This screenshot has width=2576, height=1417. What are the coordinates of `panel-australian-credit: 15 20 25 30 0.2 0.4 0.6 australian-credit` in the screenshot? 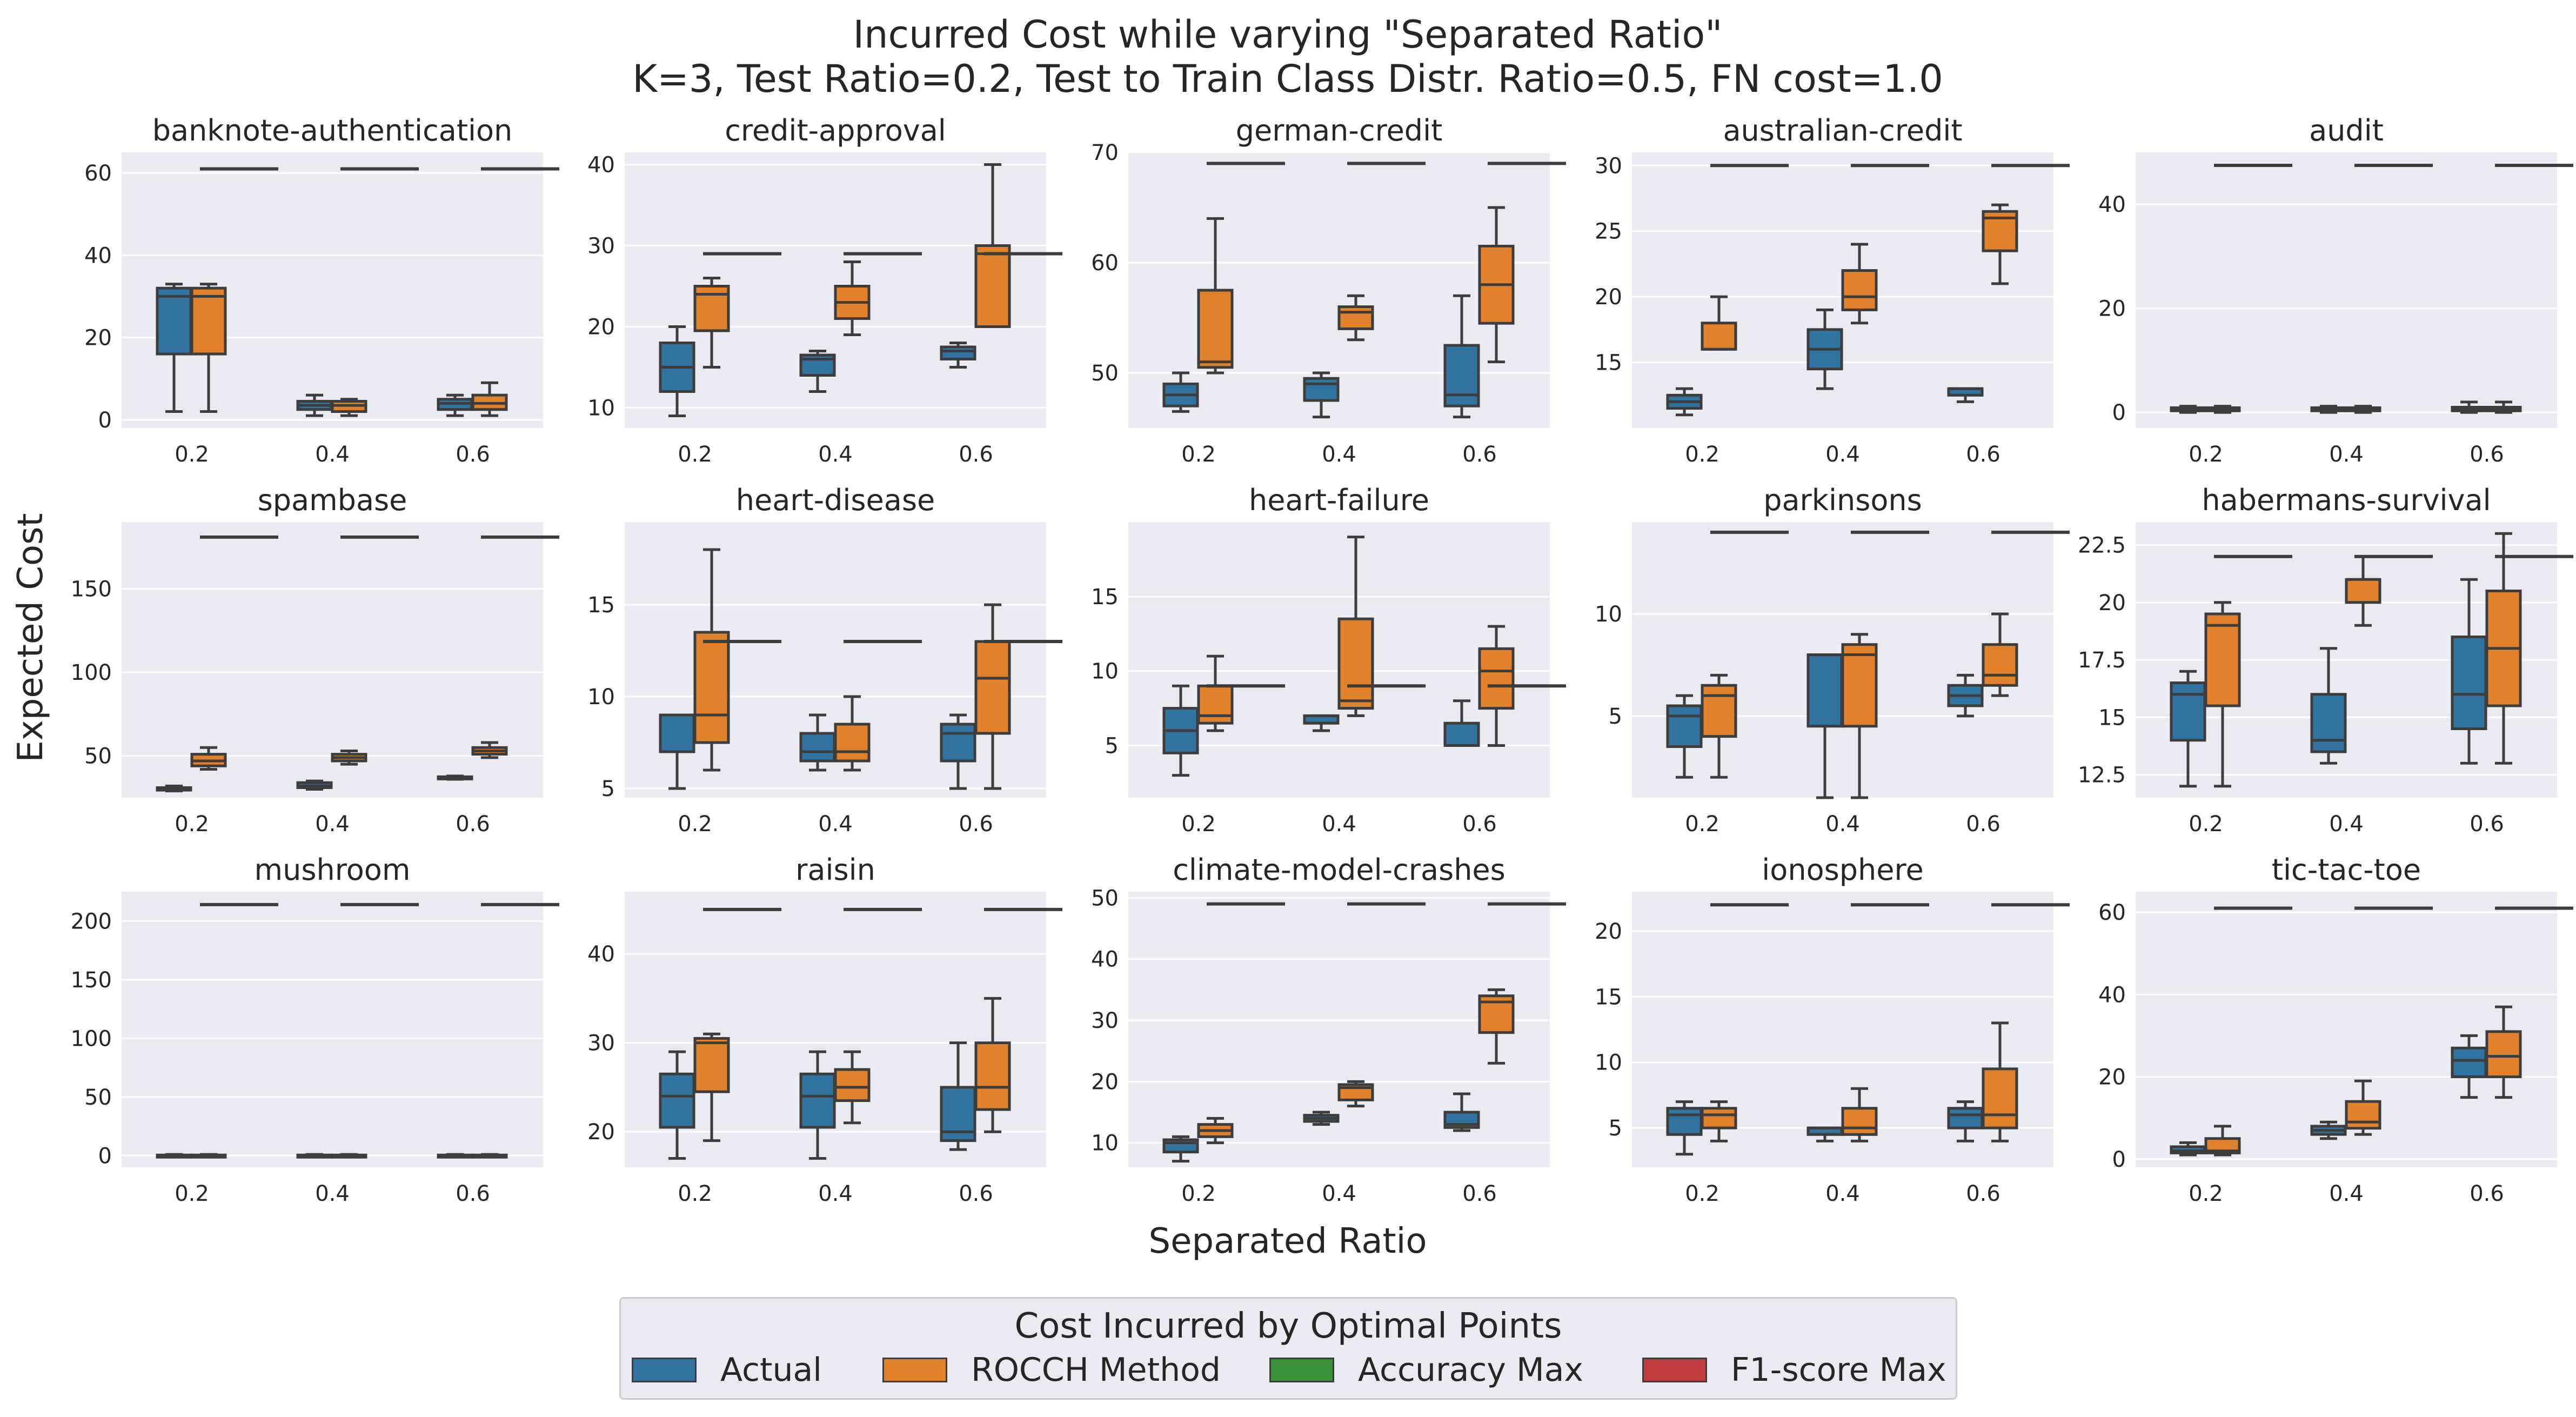 It's located at (1832, 290).